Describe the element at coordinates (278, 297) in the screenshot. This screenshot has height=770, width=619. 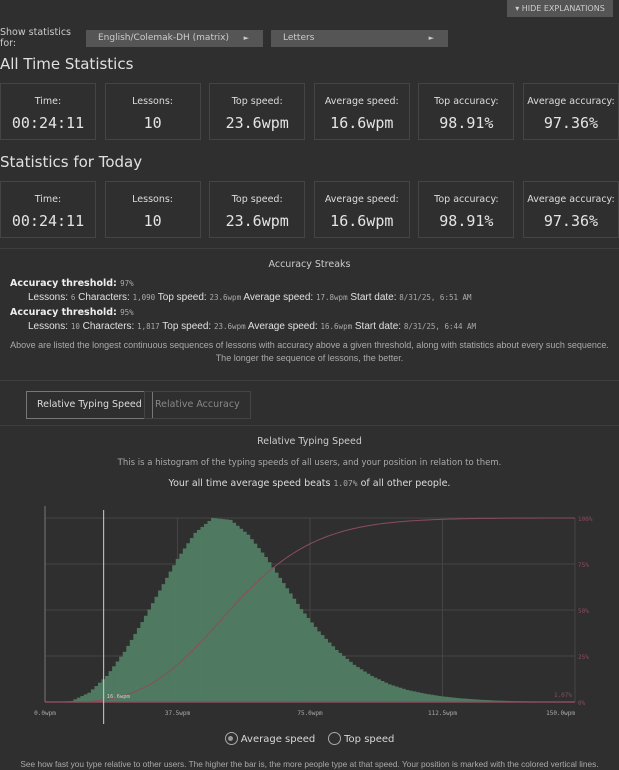
I see `average-speed-label: Average speed:` at that location.